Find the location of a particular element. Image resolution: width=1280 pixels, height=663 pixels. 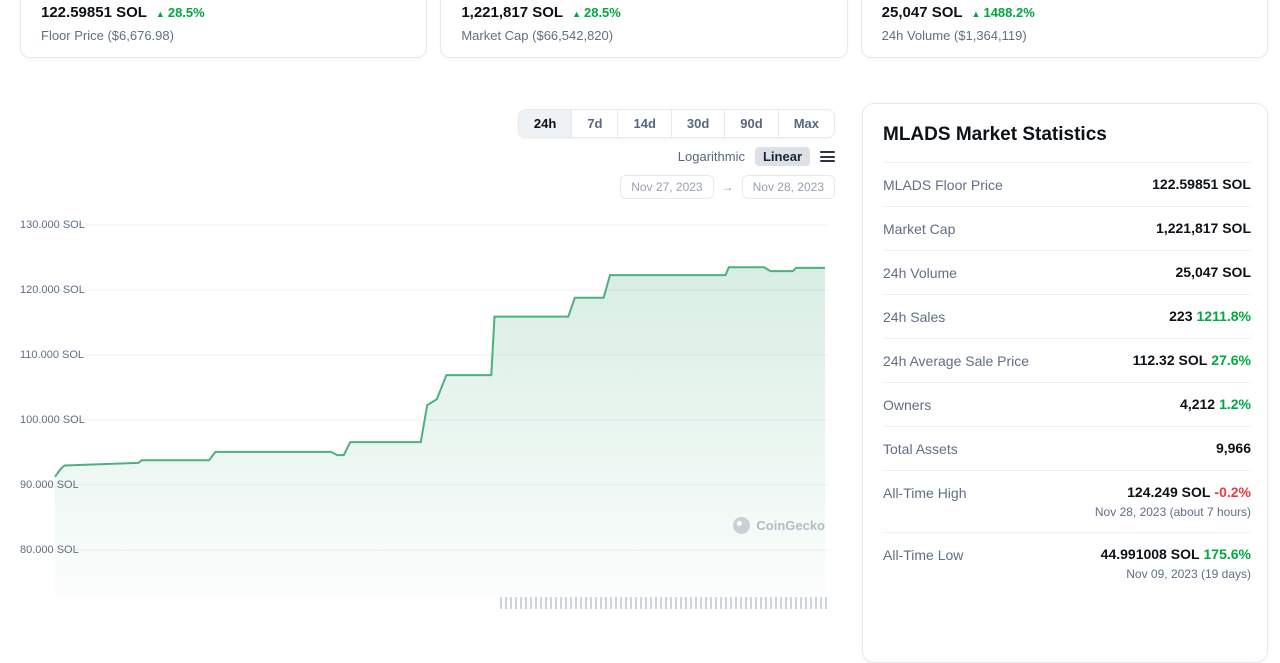

stat-label: MLADS Floor Price is located at coordinates (943, 185).